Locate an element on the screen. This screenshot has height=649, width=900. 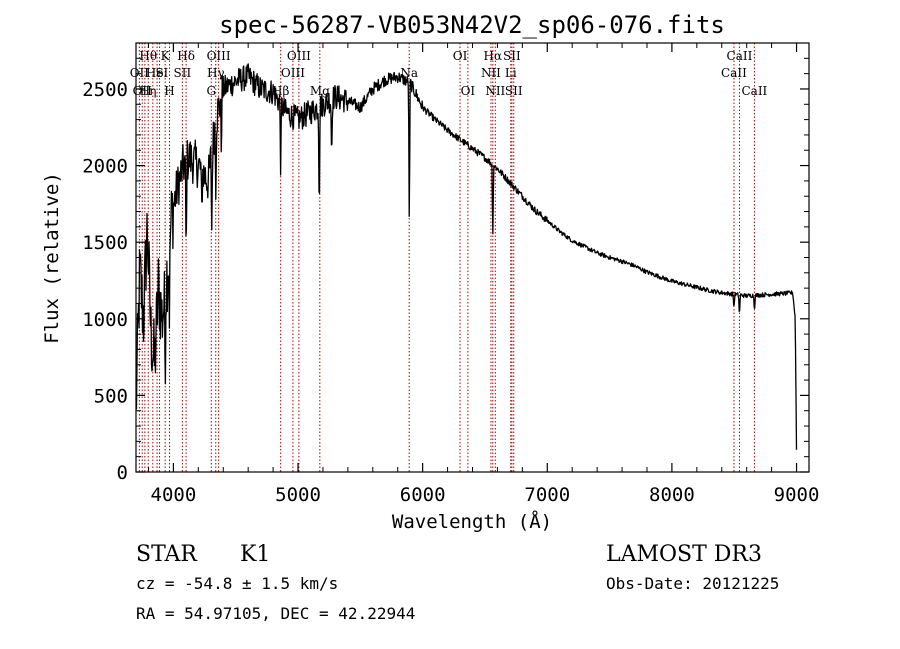
y-tick-label: 2000 is located at coordinates (105, 167).